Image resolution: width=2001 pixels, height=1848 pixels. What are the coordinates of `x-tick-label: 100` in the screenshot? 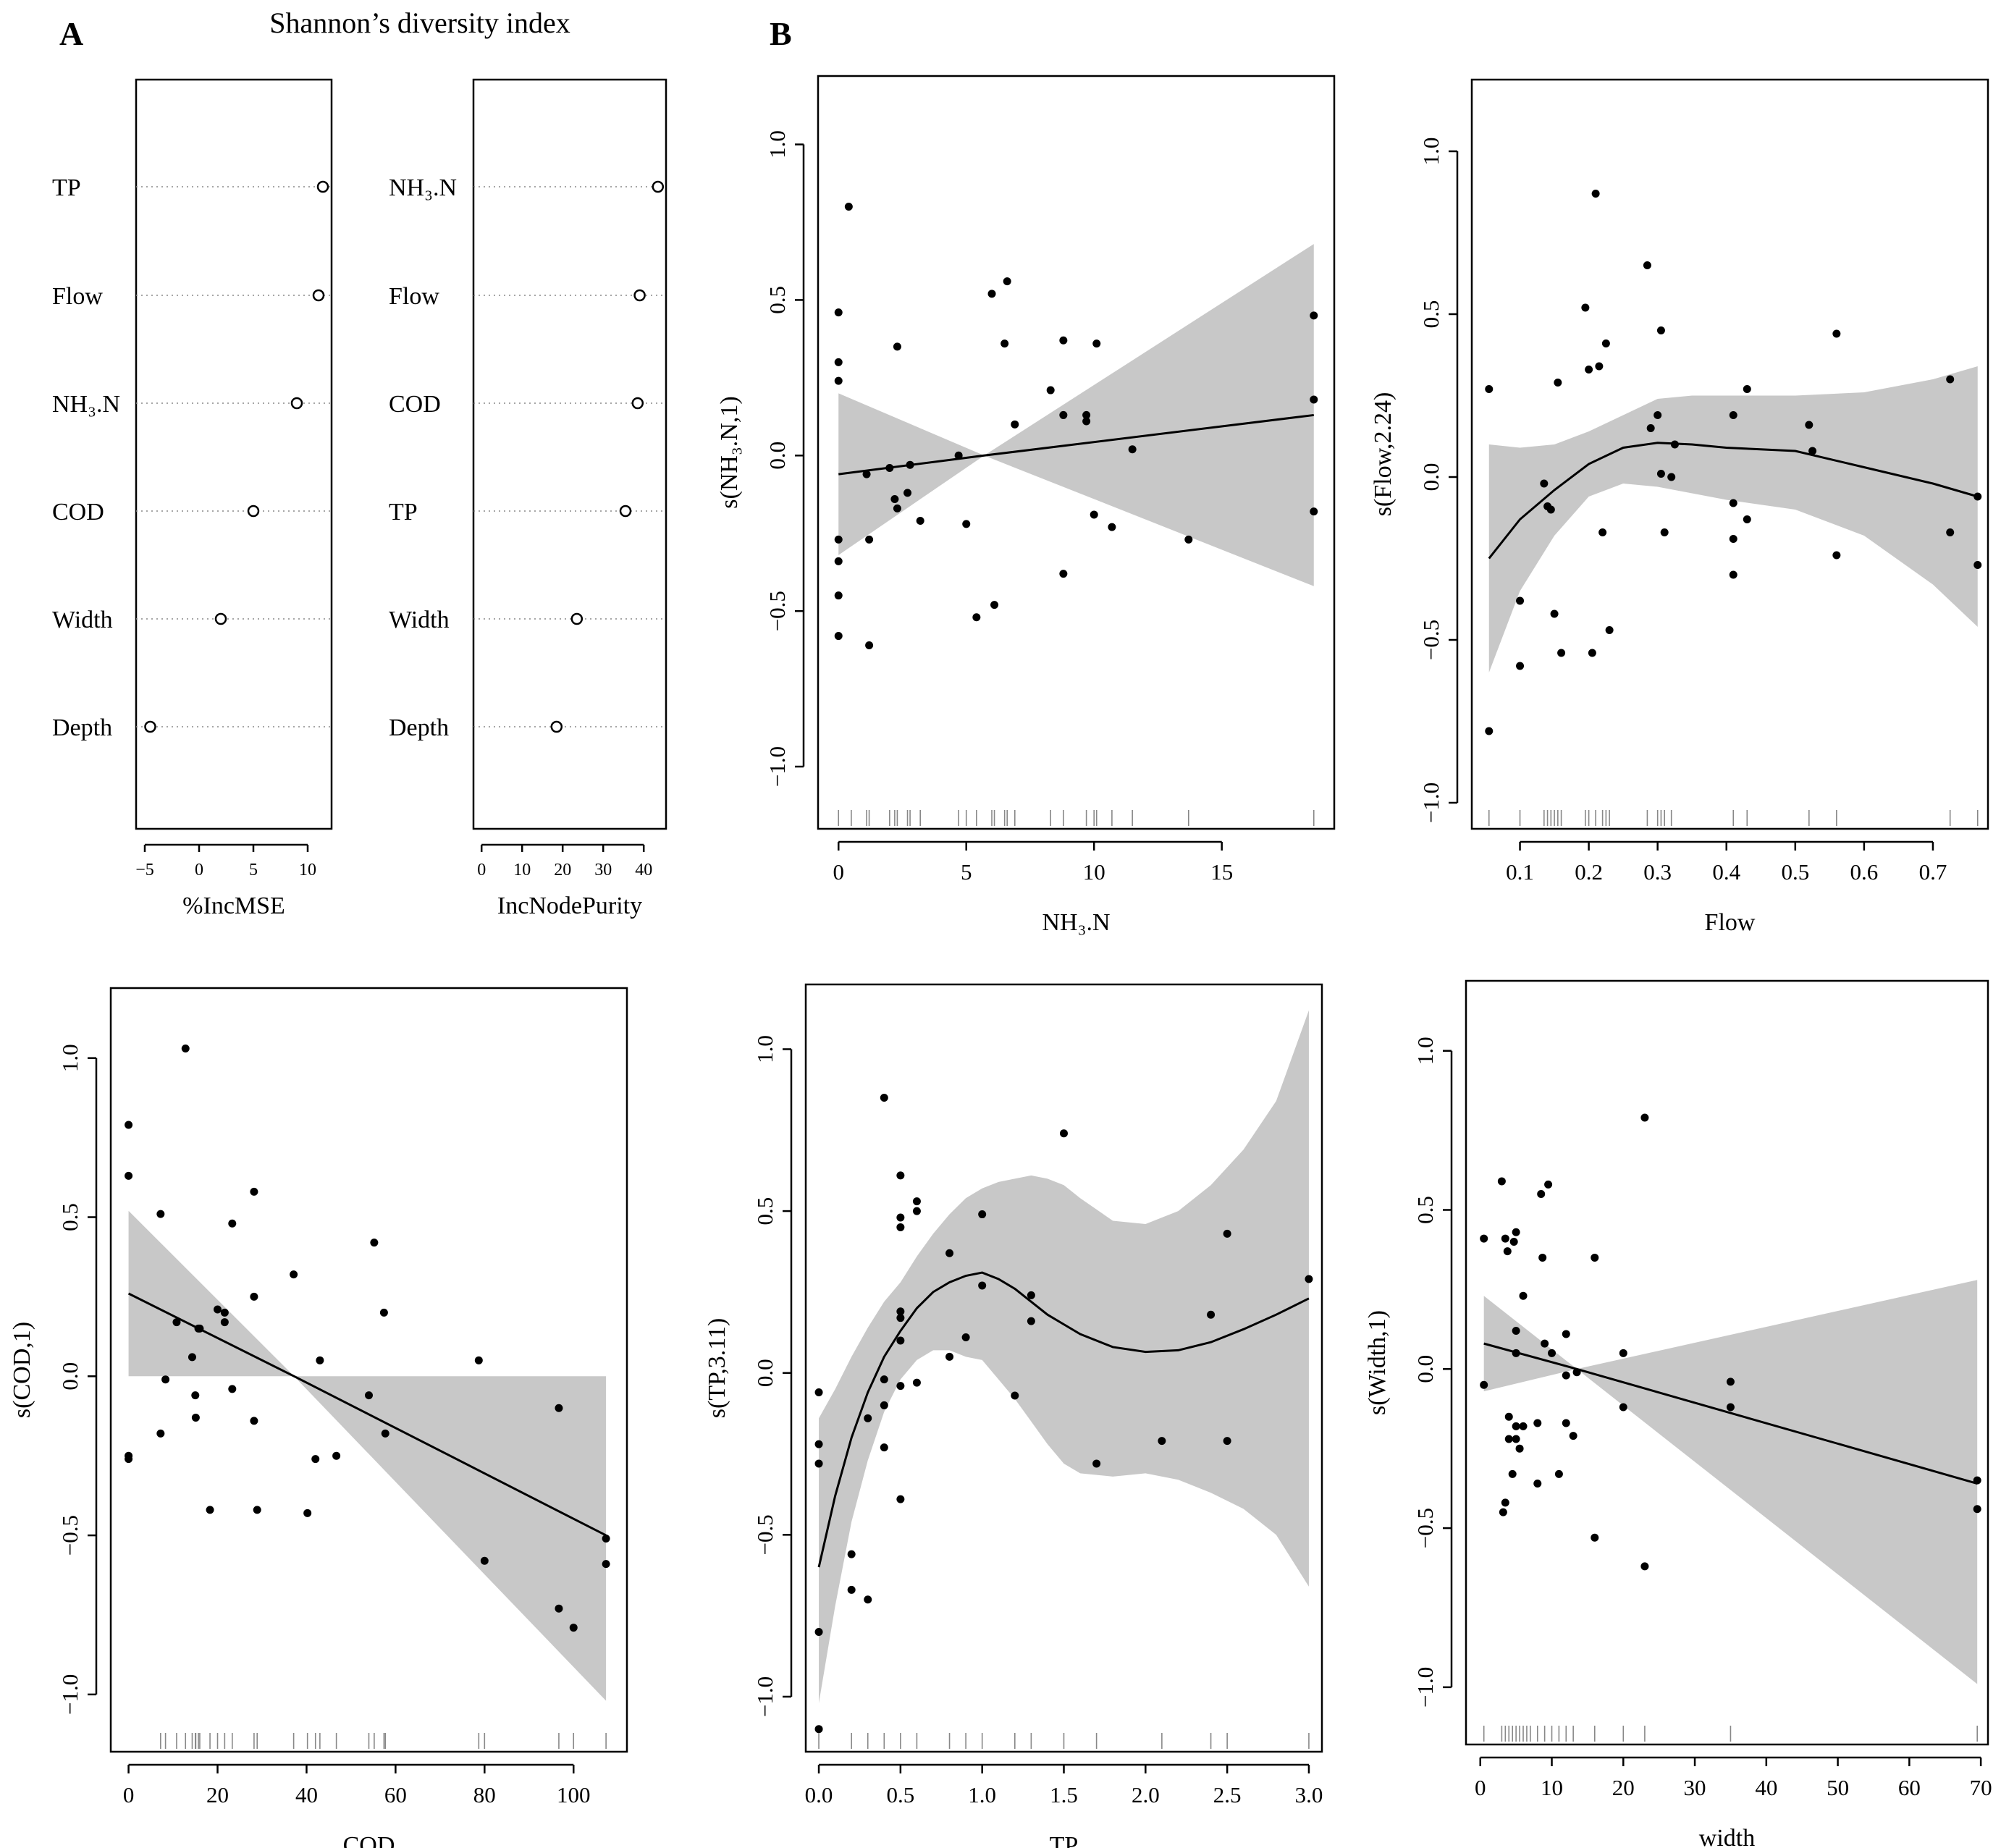 It's located at (574, 1795).